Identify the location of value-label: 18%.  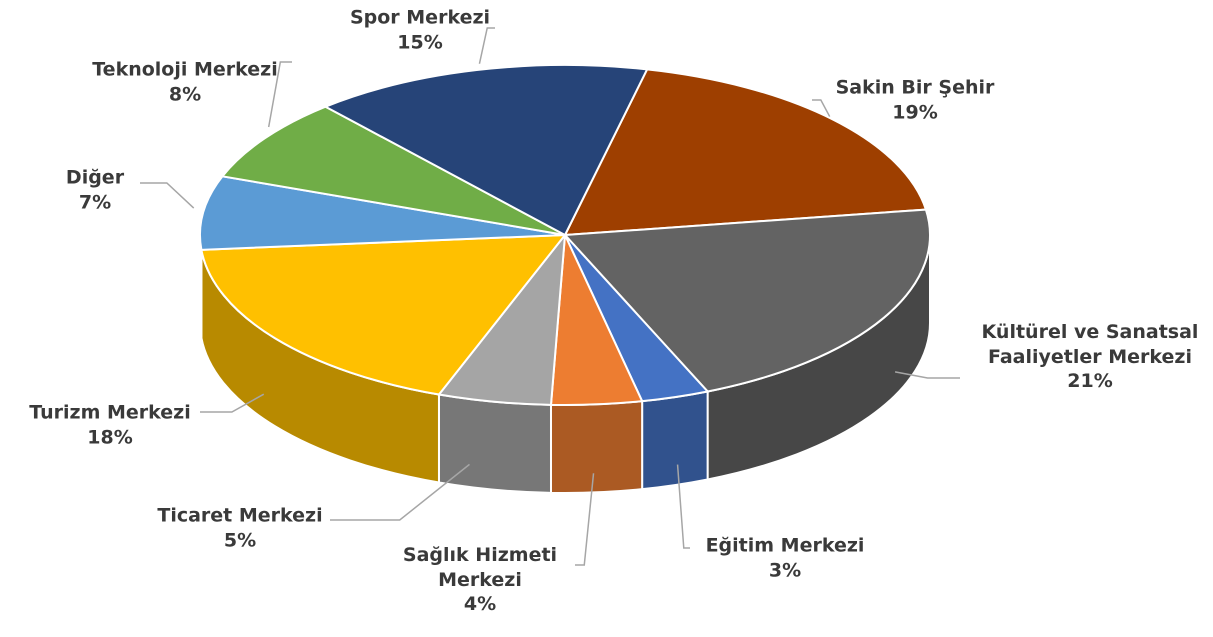
(110, 437).